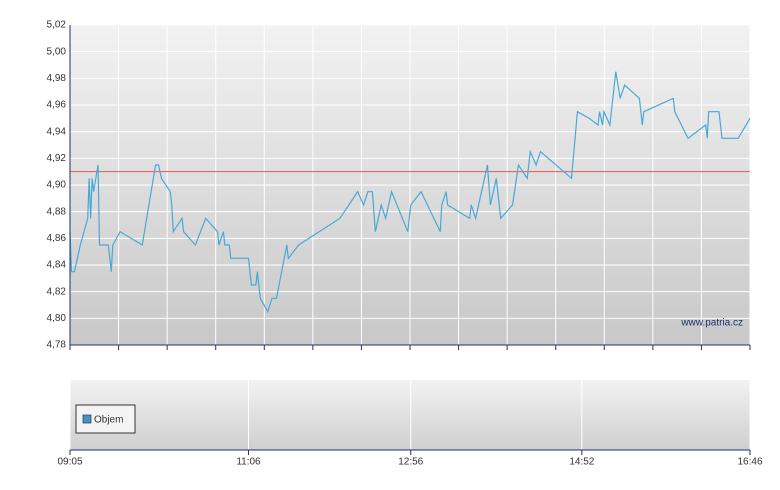 This screenshot has width=780, height=490. Describe the element at coordinates (248, 462) in the screenshot. I see `x-tick-label: 11:06` at that location.